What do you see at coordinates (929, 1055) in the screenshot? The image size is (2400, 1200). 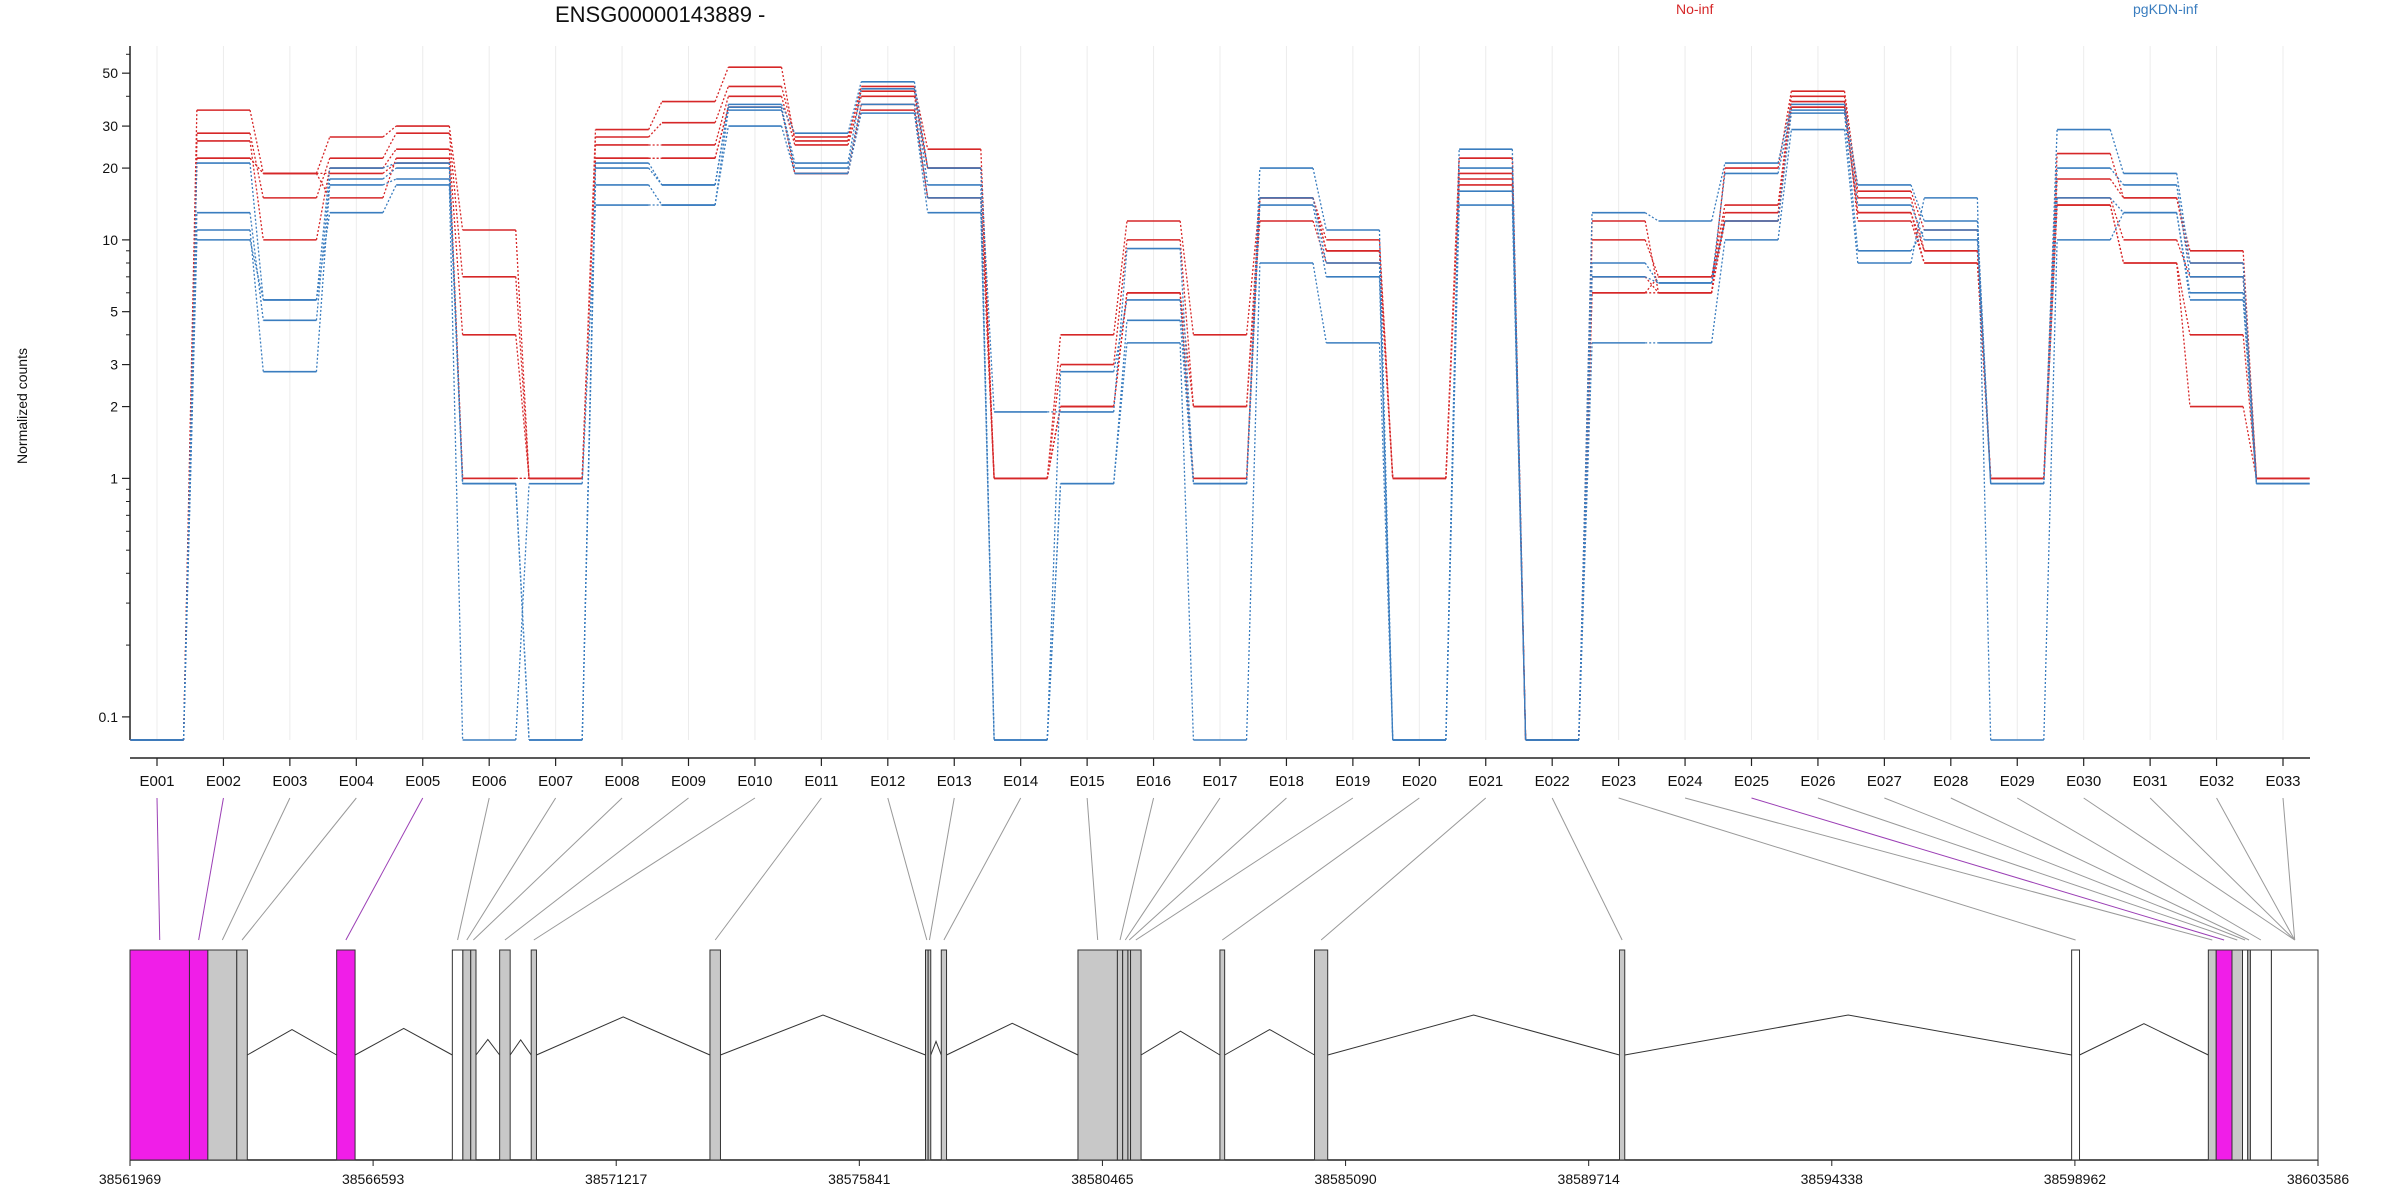 I see `exon-e013` at bounding box center [929, 1055].